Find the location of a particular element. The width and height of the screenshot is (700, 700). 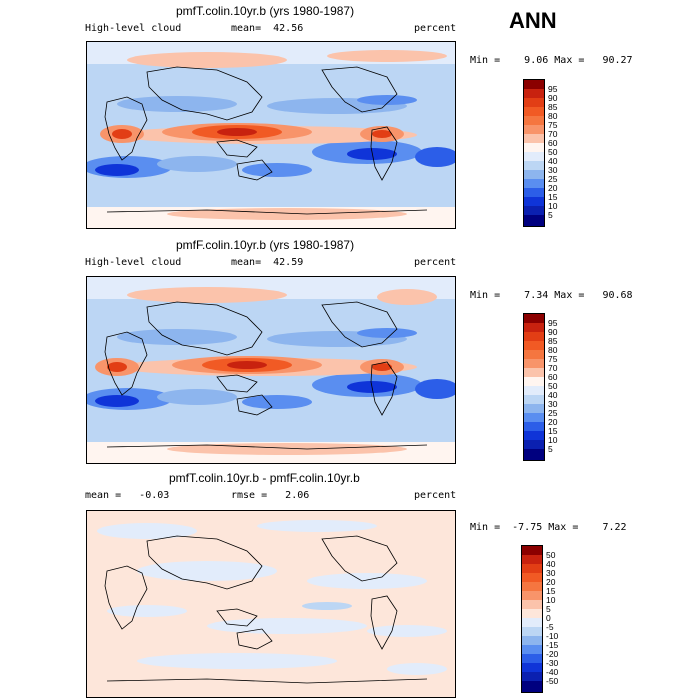

colorbar-label: 85 is located at coordinates (553, 341).